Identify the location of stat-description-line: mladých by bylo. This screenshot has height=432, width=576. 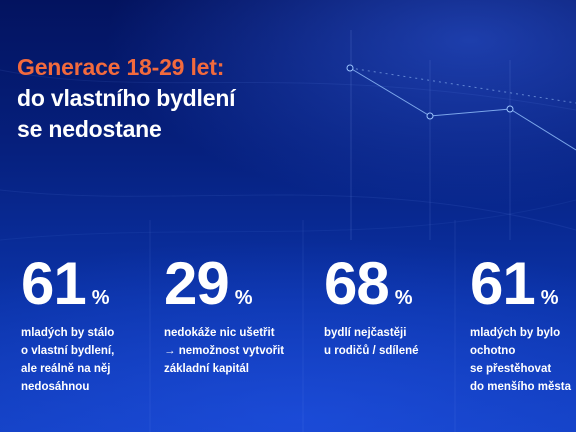
(515, 333).